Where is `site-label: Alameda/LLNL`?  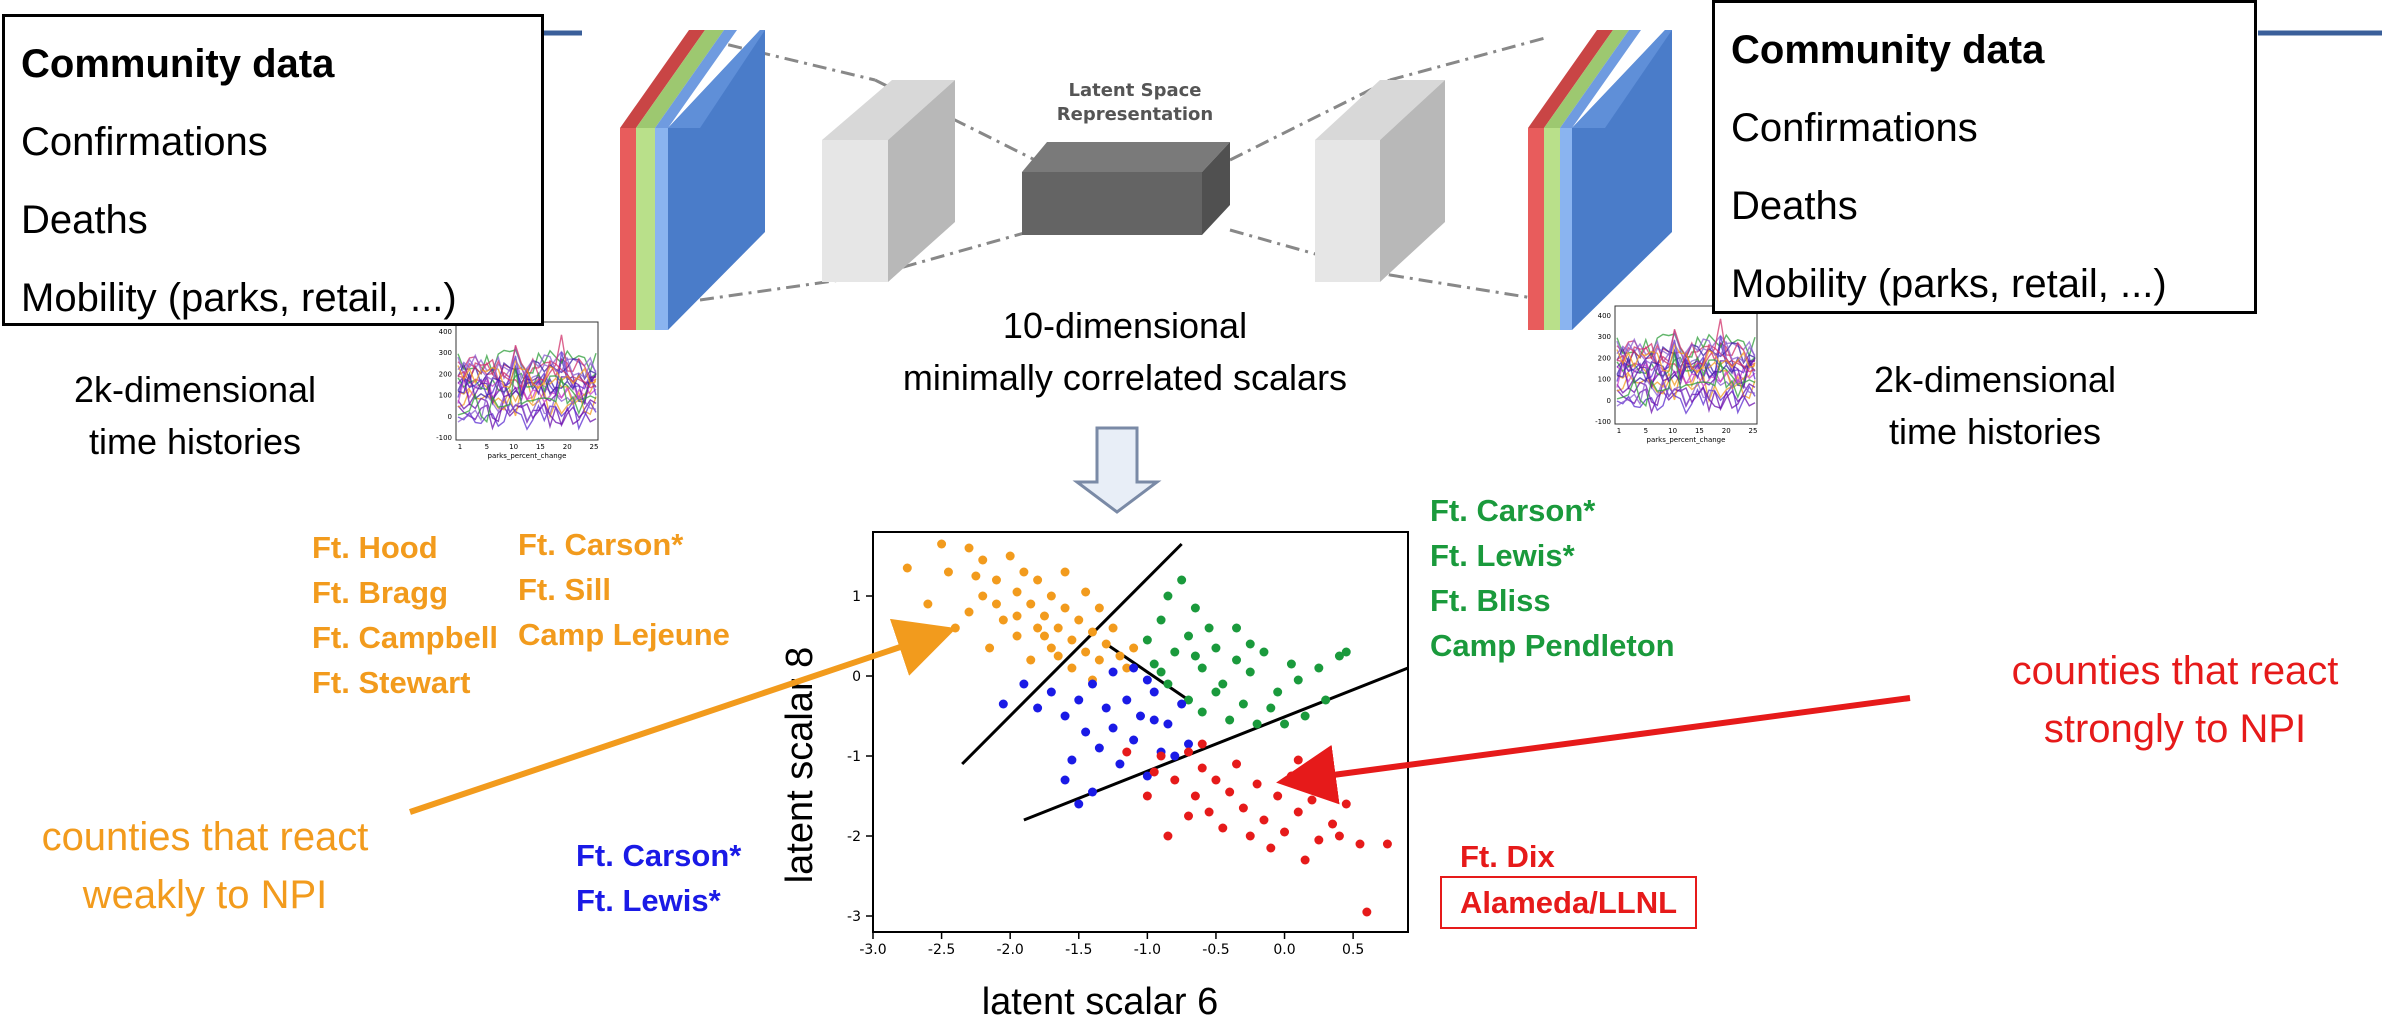
site-label: Alameda/LLNL is located at coordinates (1569, 902).